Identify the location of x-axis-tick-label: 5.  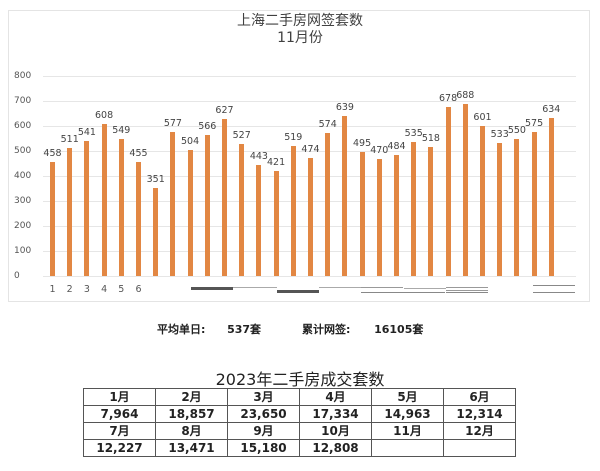
(121, 289).